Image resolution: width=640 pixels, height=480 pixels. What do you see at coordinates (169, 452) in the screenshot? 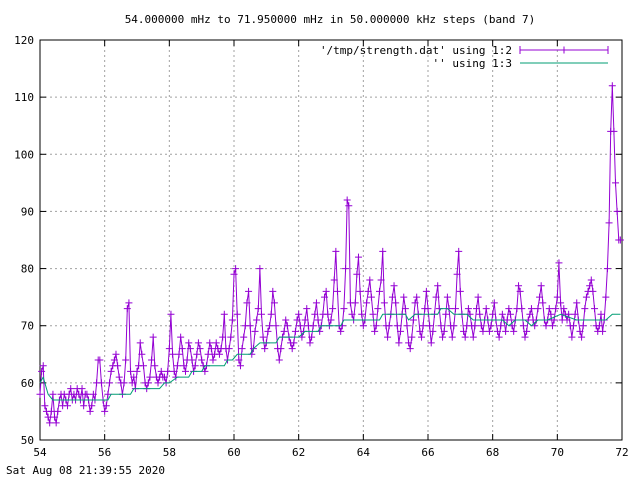
I see `x-tick-label: 58` at bounding box center [169, 452].